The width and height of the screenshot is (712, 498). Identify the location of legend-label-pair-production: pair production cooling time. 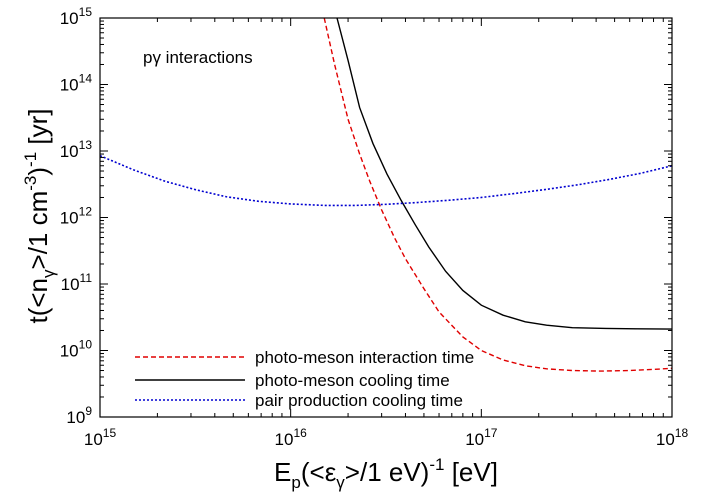
(359, 400).